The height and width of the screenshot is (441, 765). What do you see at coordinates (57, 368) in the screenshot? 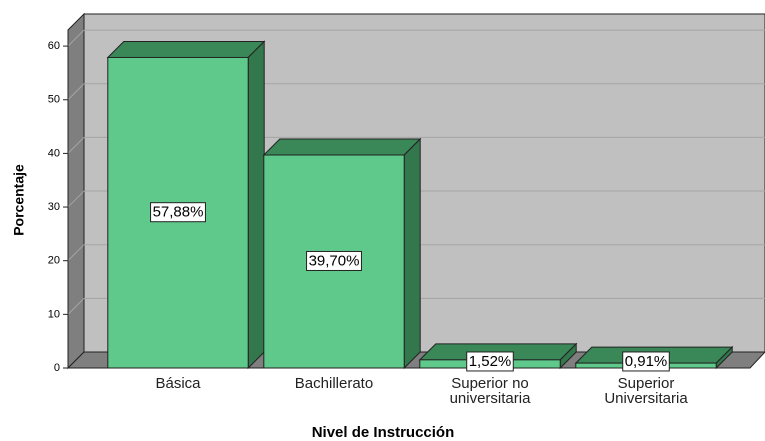
I see `y-tick-label: 0` at bounding box center [57, 368].